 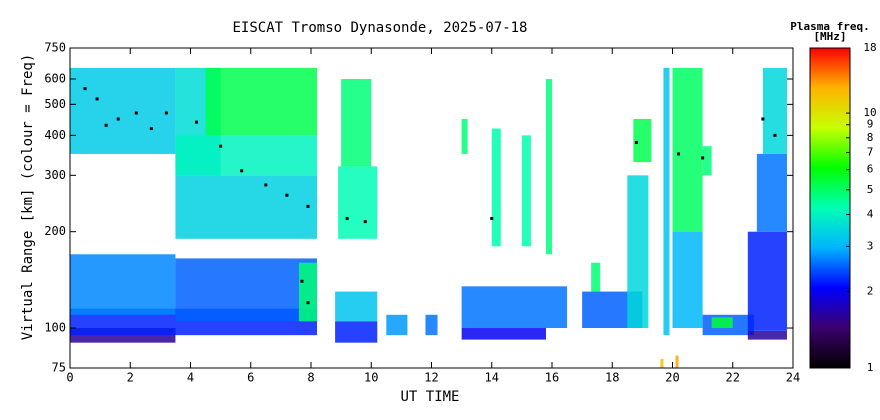 I want to click on x-tick-label: 22, so click(x=733, y=378).